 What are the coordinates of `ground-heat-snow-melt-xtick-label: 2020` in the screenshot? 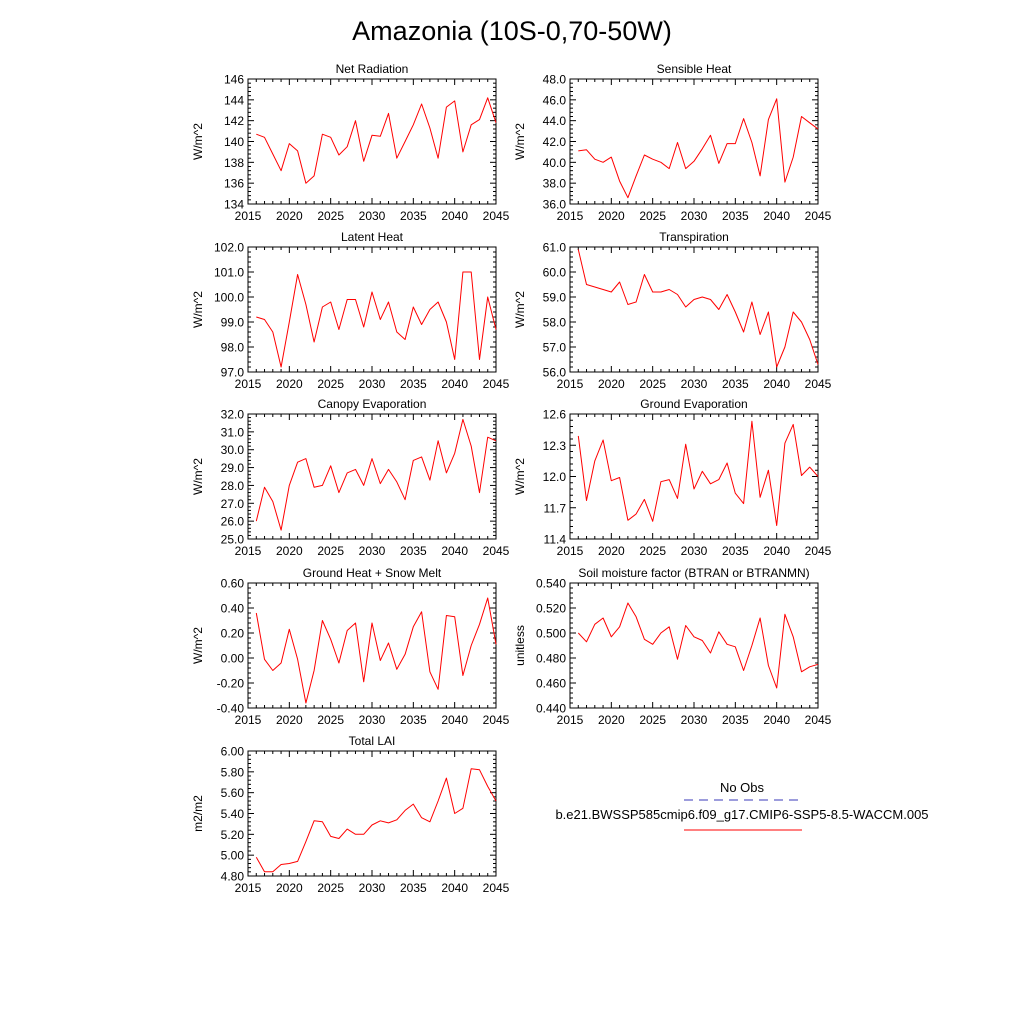 It's located at (289, 720).